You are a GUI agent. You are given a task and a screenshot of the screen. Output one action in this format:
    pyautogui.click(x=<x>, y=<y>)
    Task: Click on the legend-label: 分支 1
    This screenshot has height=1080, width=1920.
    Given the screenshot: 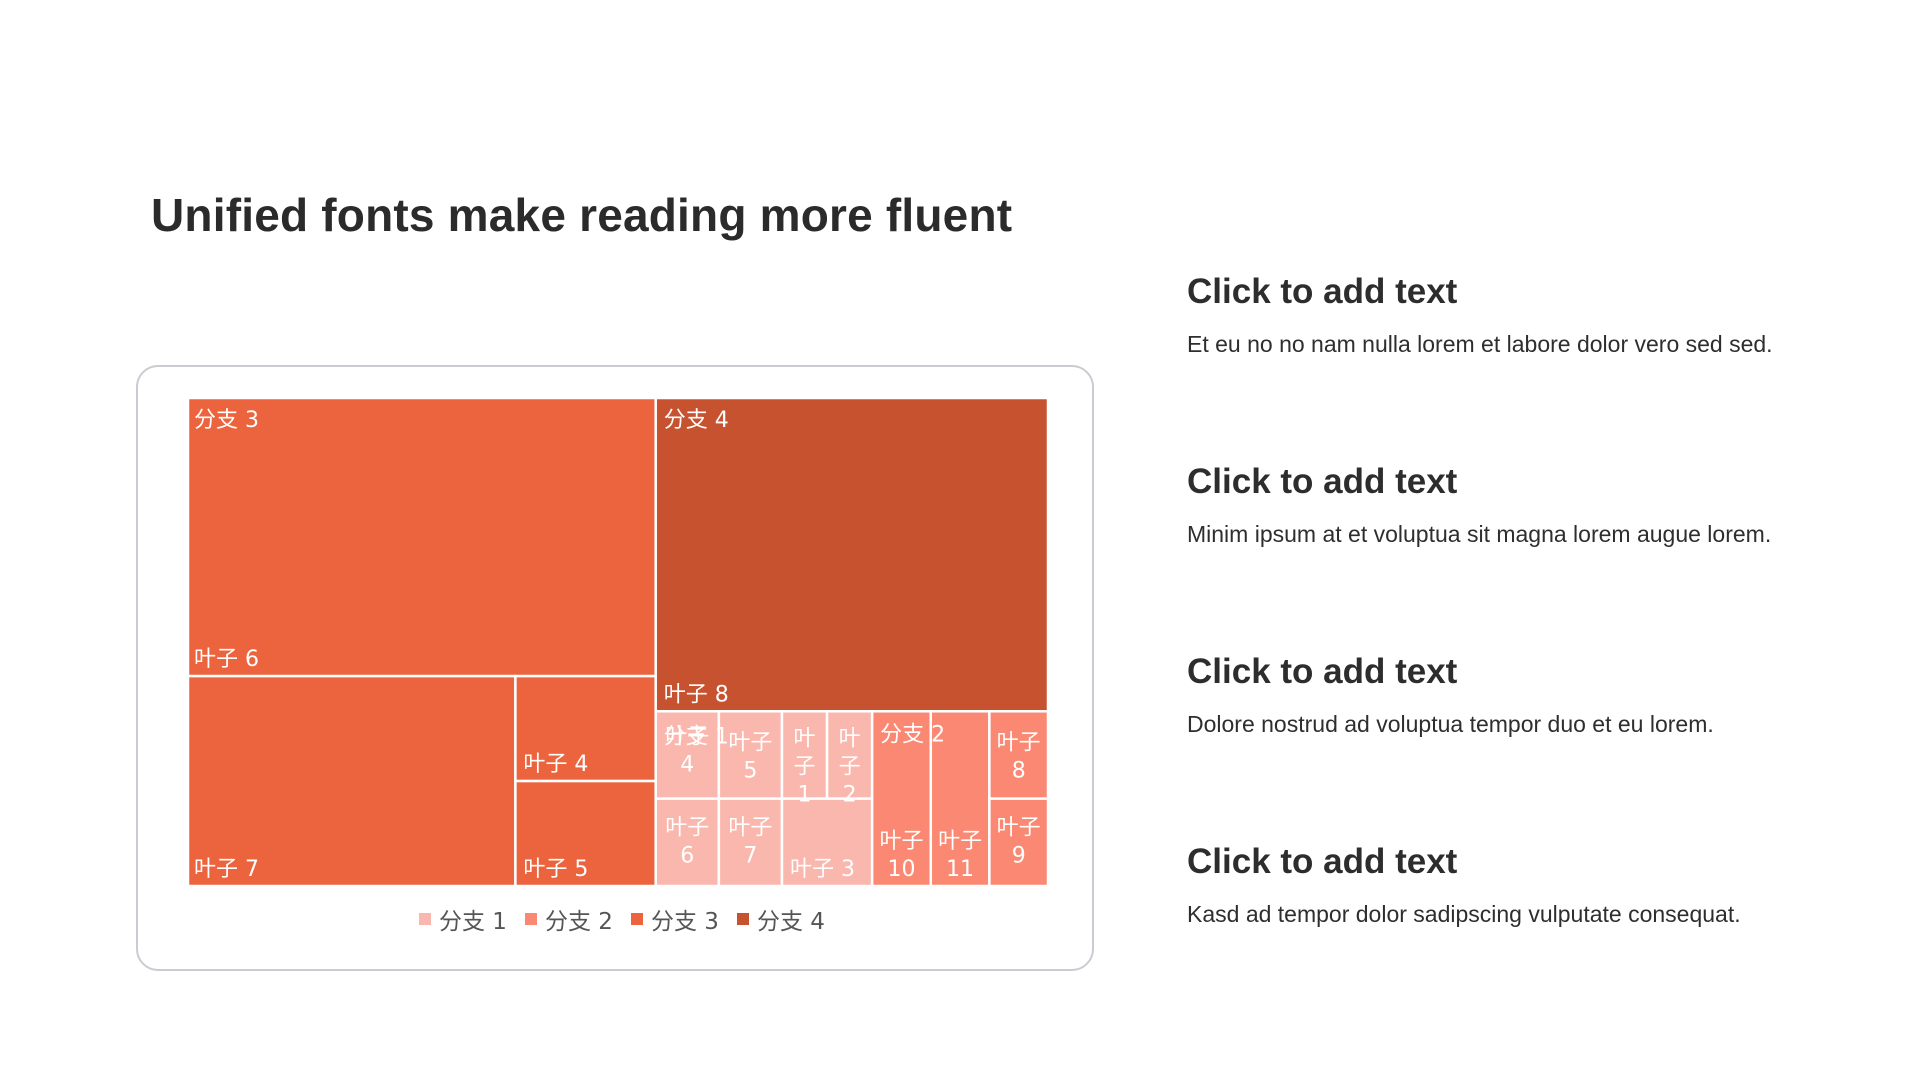 What is the action you would take?
    pyautogui.click(x=473, y=922)
    